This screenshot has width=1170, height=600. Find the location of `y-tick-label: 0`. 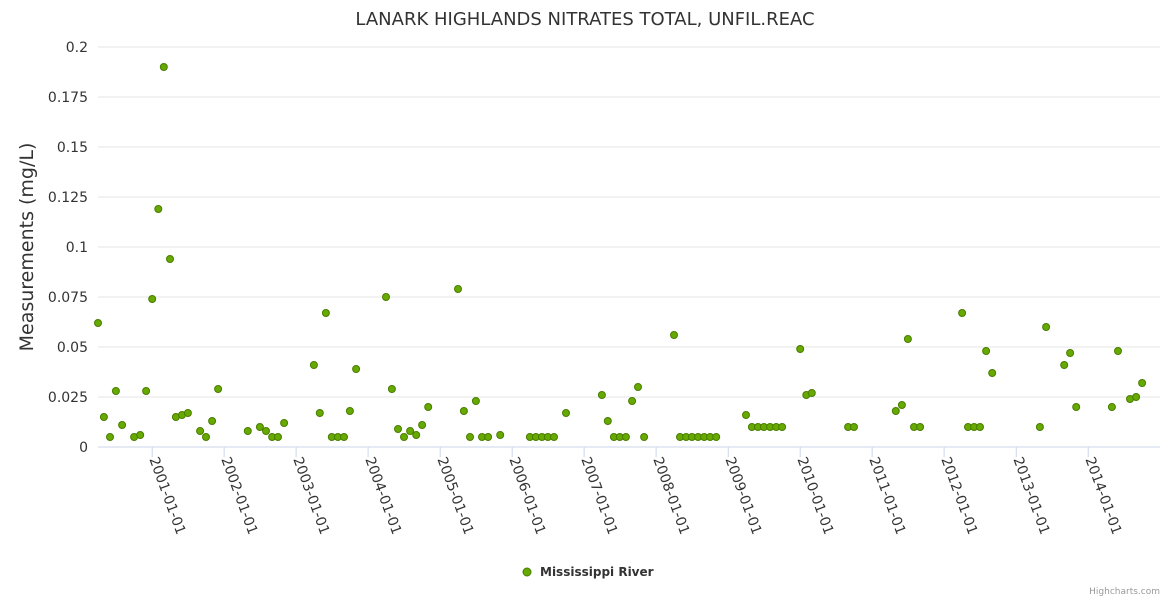

y-tick-label: 0 is located at coordinates (83, 448).